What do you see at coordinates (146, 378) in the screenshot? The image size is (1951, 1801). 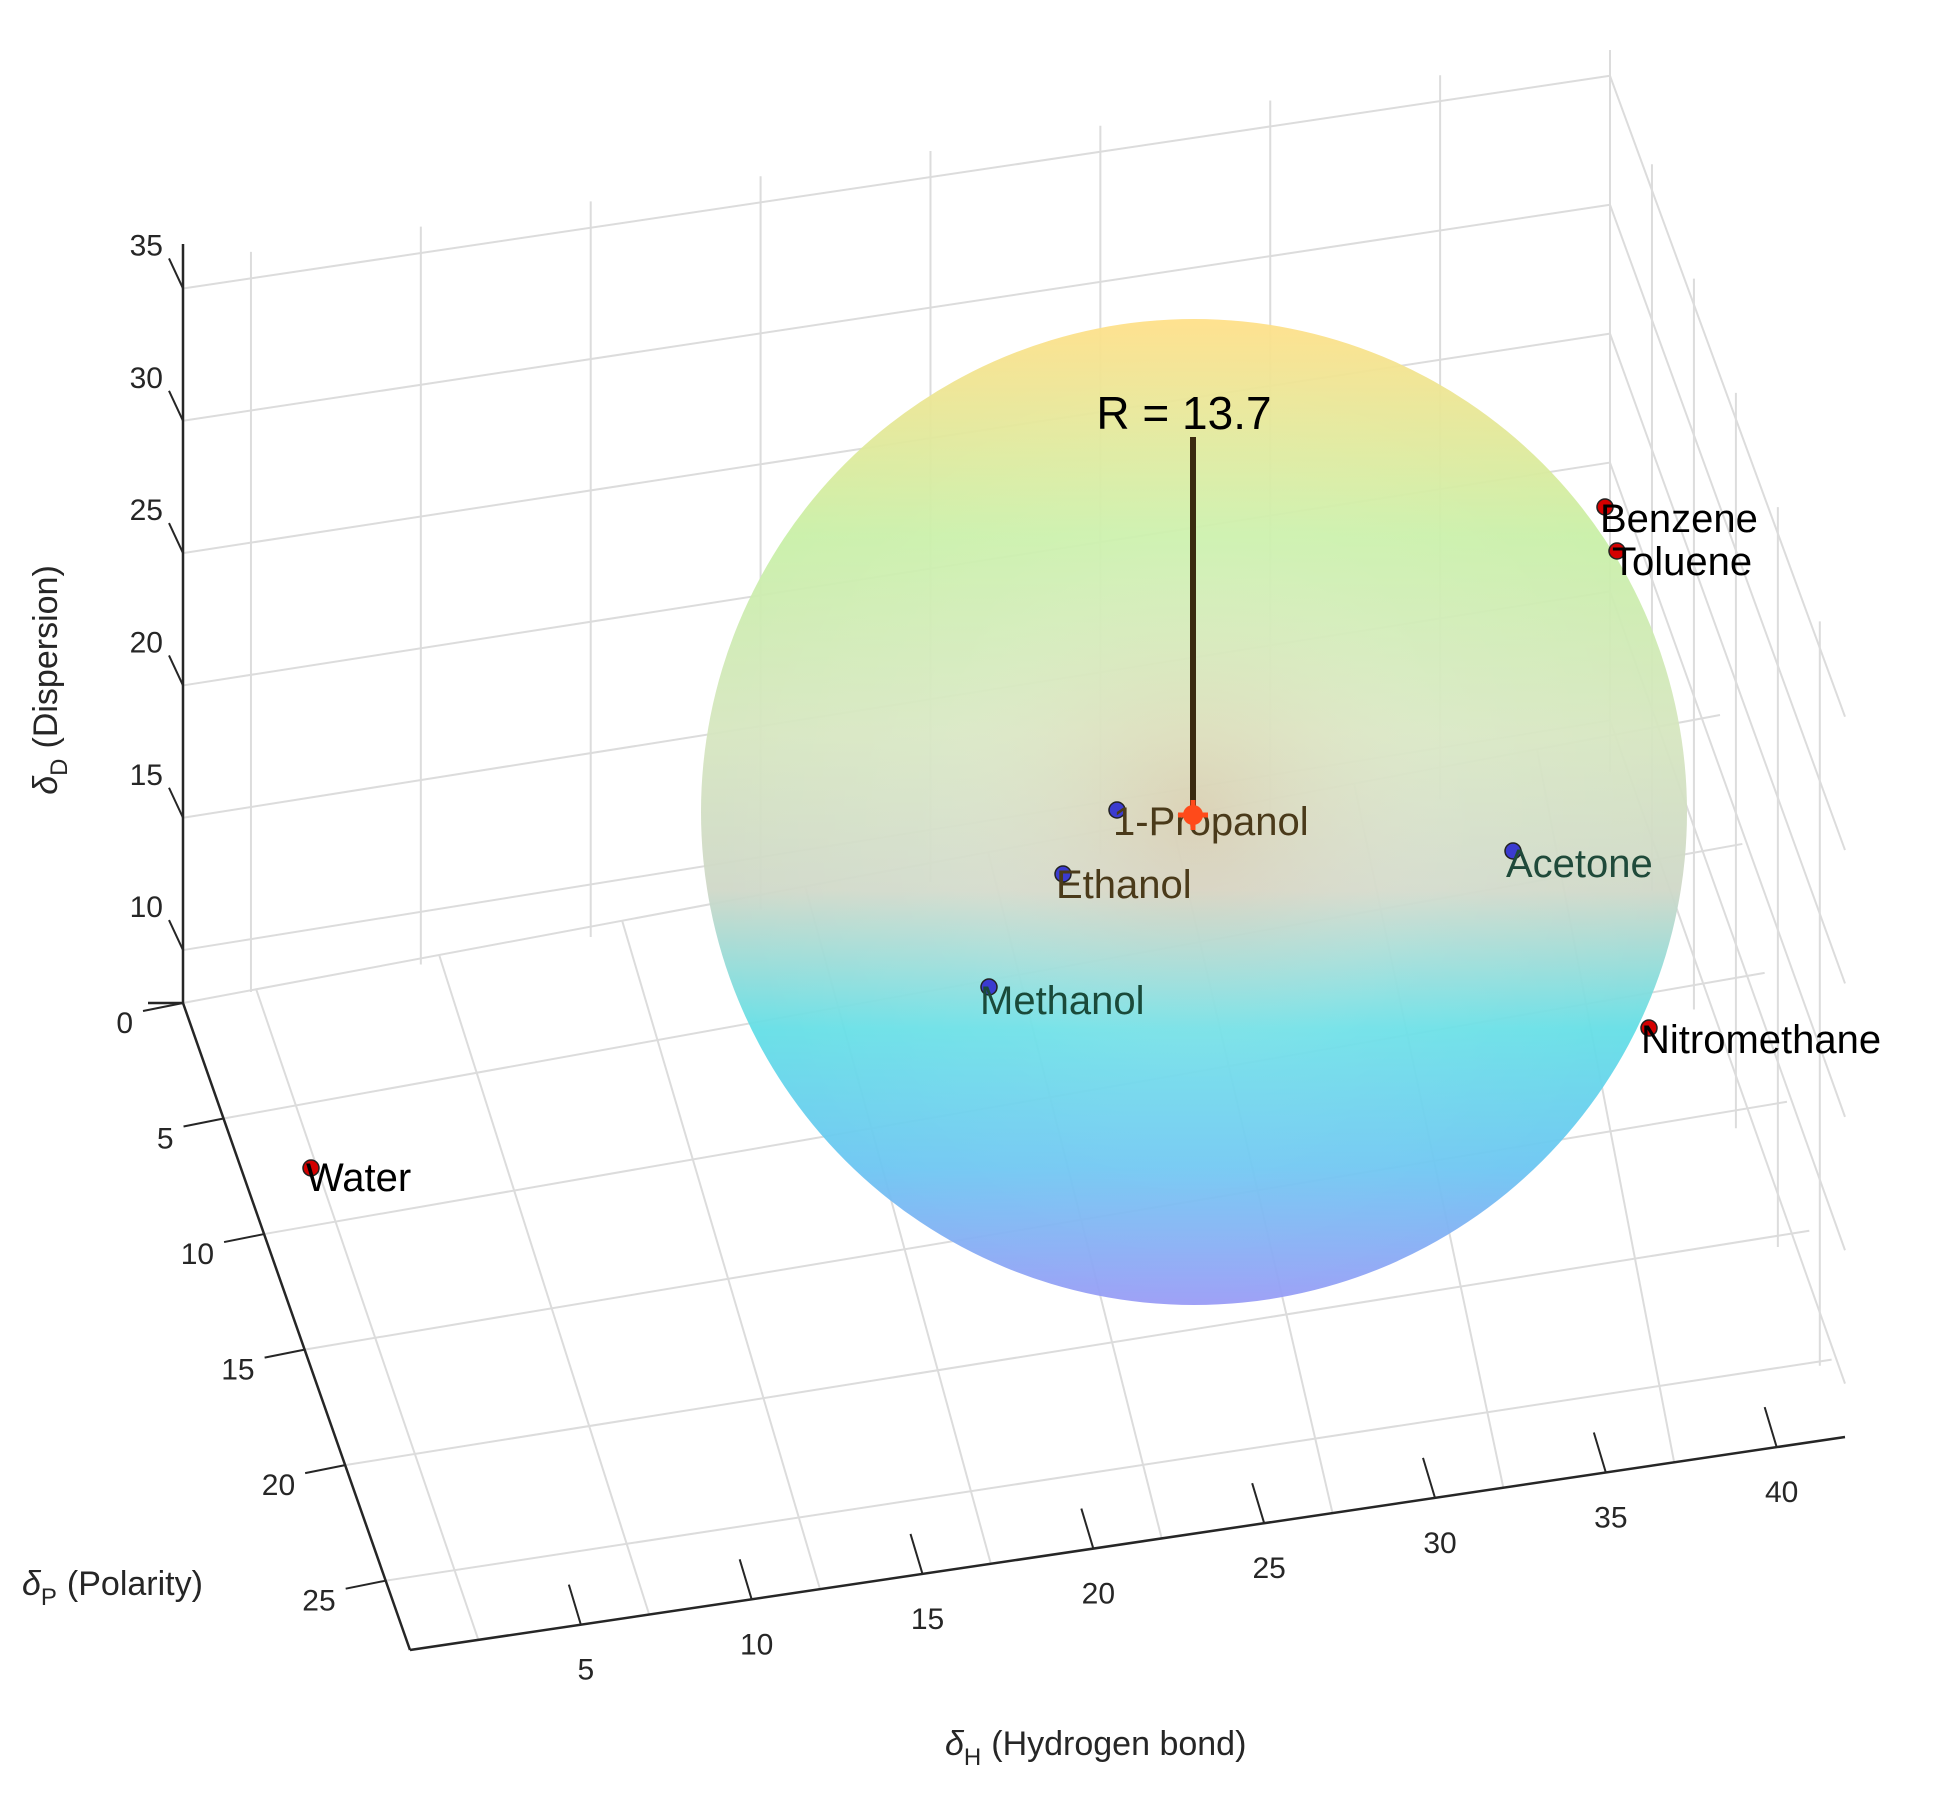 I see `z-tick-label: 30` at bounding box center [146, 378].